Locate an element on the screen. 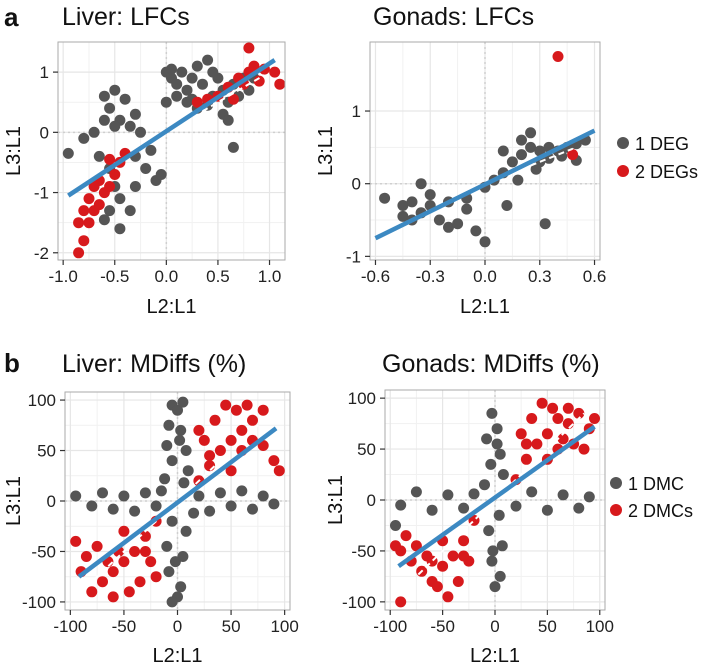 This screenshot has height=666, width=712. legend-dmc: 1 DMC 2 DMCs is located at coordinates (651, 497).